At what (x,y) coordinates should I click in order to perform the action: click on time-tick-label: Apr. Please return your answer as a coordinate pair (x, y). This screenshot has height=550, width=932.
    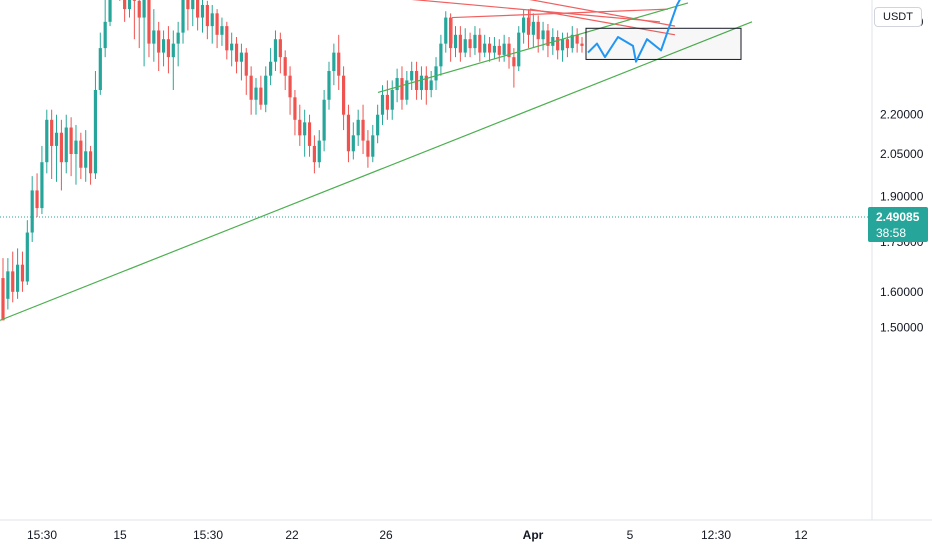
    Looking at the image, I should click on (533, 535).